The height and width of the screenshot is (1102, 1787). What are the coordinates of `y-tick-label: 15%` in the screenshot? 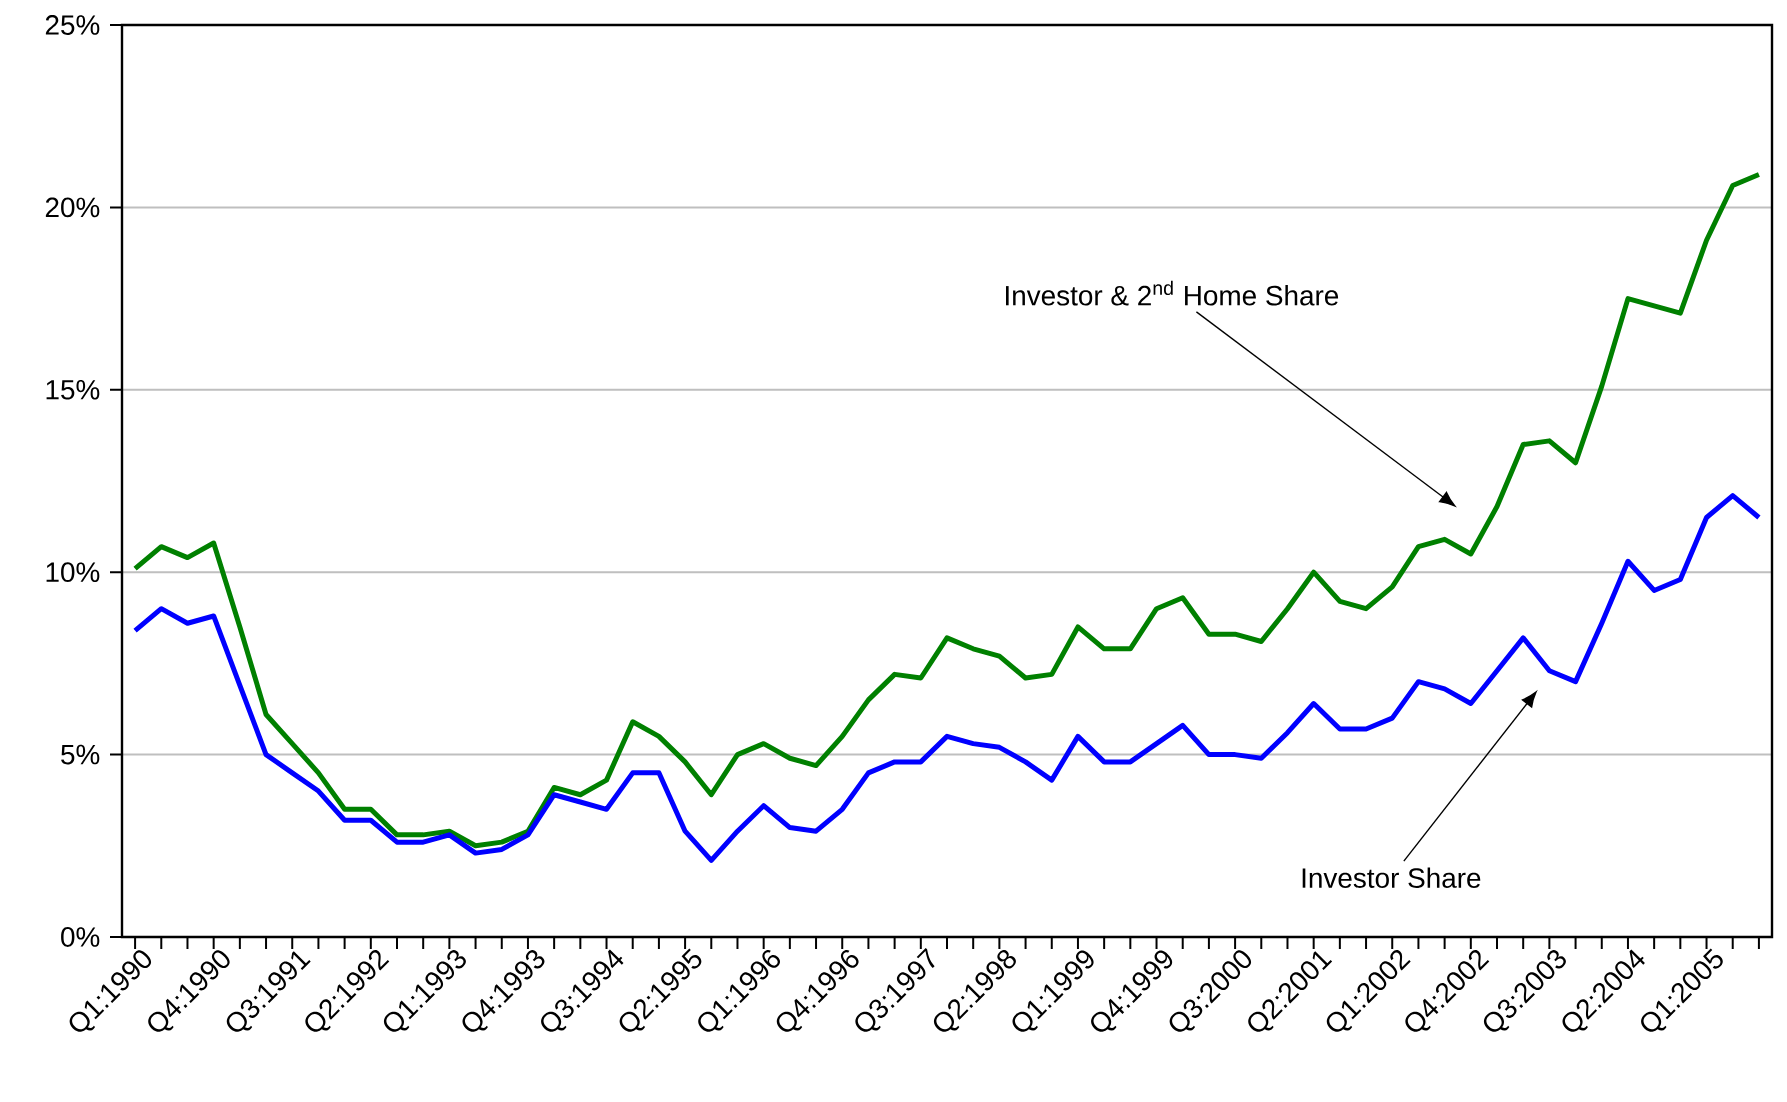 It's located at (73, 389).